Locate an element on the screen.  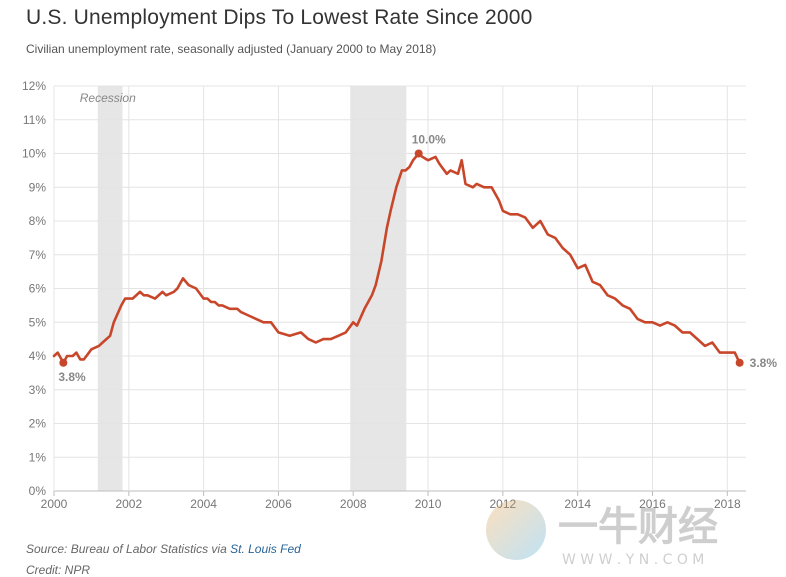
y-tick-label-10: 10% is located at coordinates (34, 154).